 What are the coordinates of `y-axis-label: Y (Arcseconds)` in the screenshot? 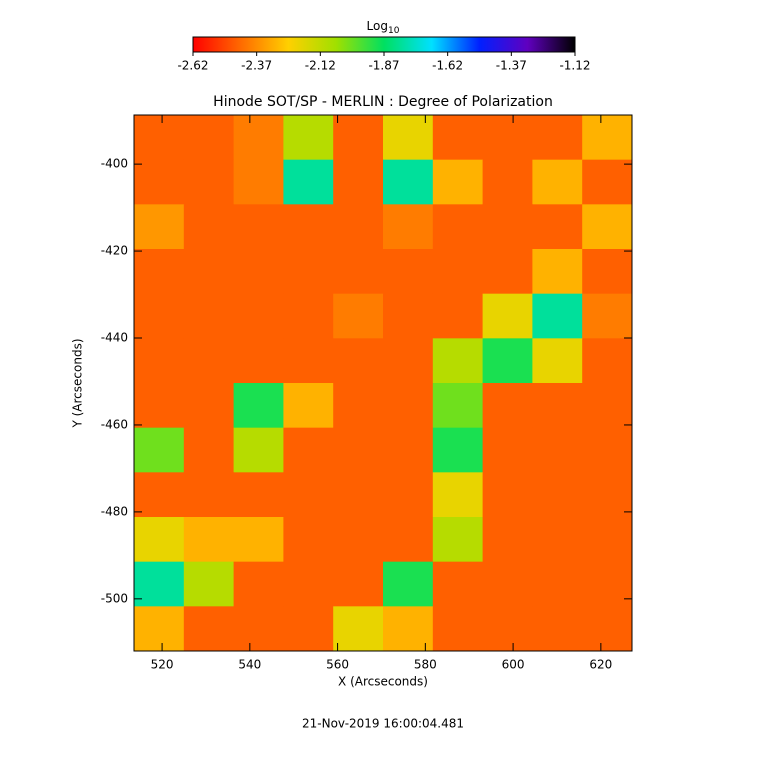 It's located at (78, 383).